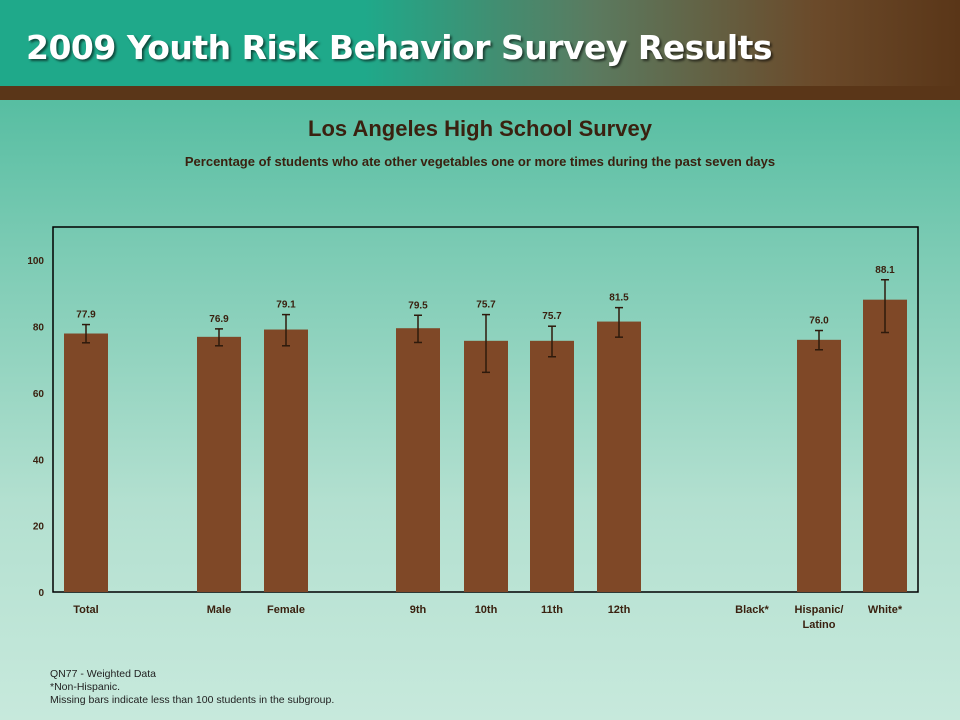 The image size is (960, 720). What do you see at coordinates (399, 47) in the screenshot?
I see `page-title: 2009 Youth Risk Behavior Survey Results` at bounding box center [399, 47].